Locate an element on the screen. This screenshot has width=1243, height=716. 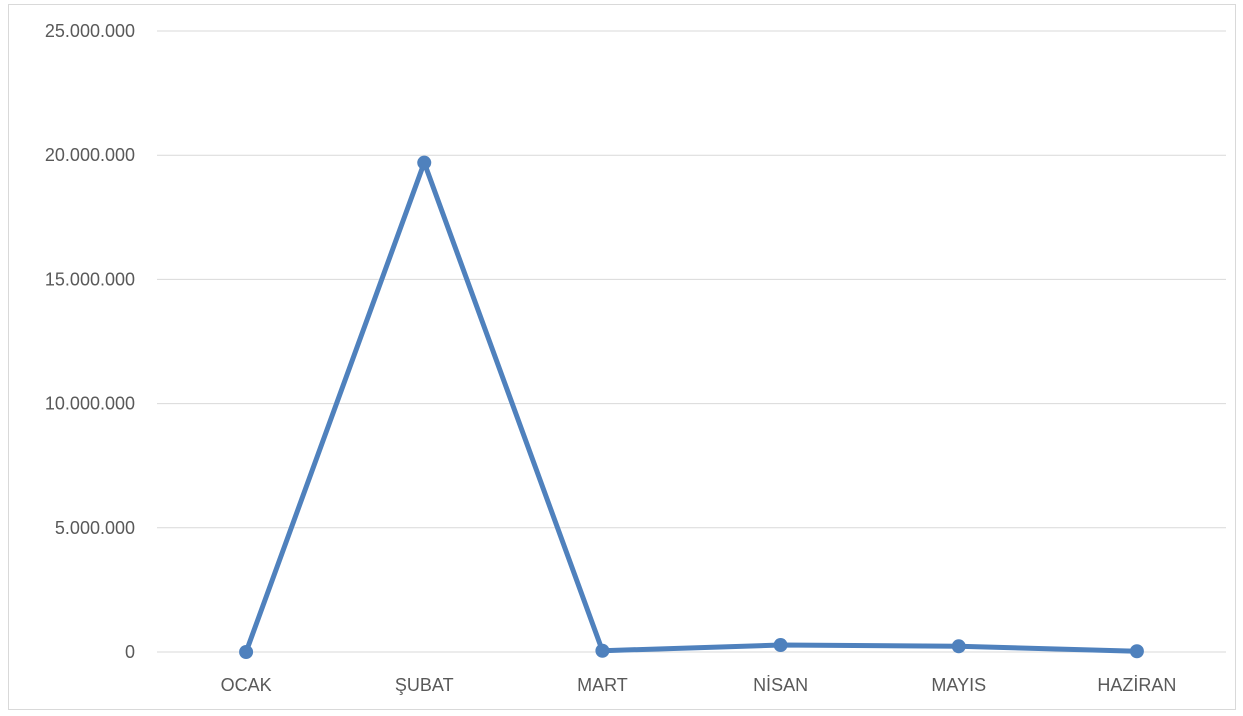
x-tick-label: HAZİRAN is located at coordinates (1136, 685).